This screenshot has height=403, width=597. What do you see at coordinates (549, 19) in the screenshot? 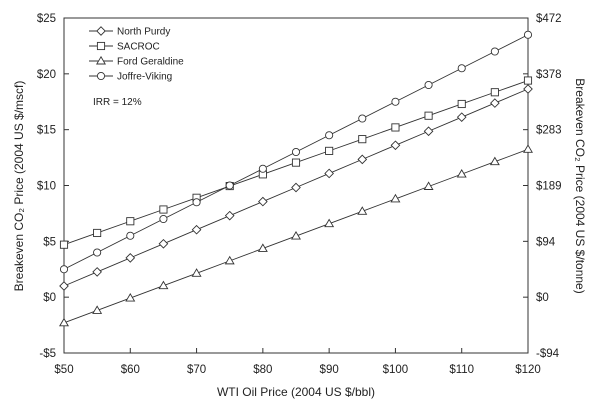
I see `y2-tick-label: $472` at bounding box center [549, 19].